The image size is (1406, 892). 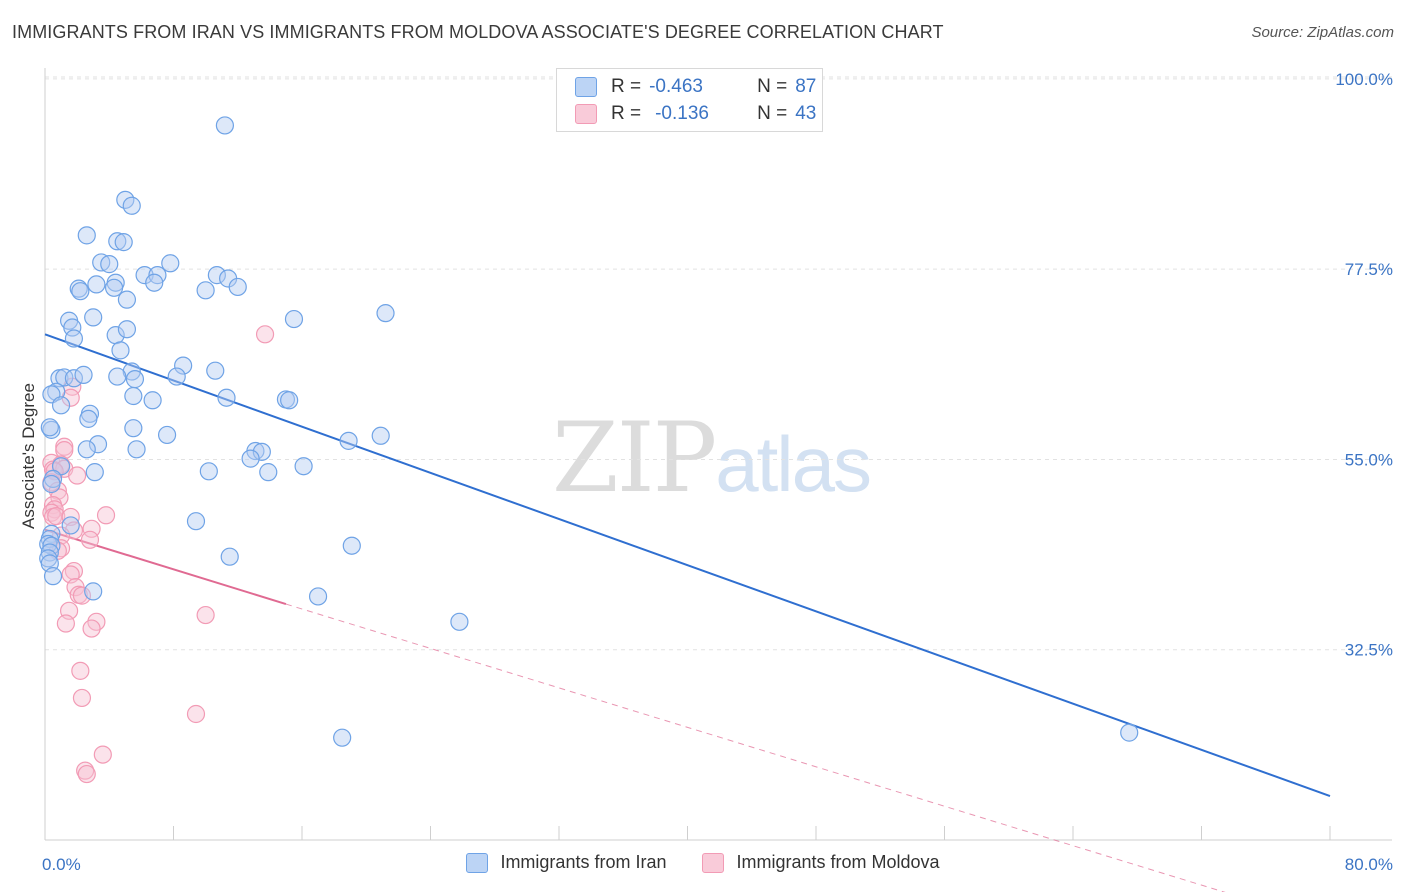 I want to click on y-tick-label: 77.5%, so click(x=1369, y=269).